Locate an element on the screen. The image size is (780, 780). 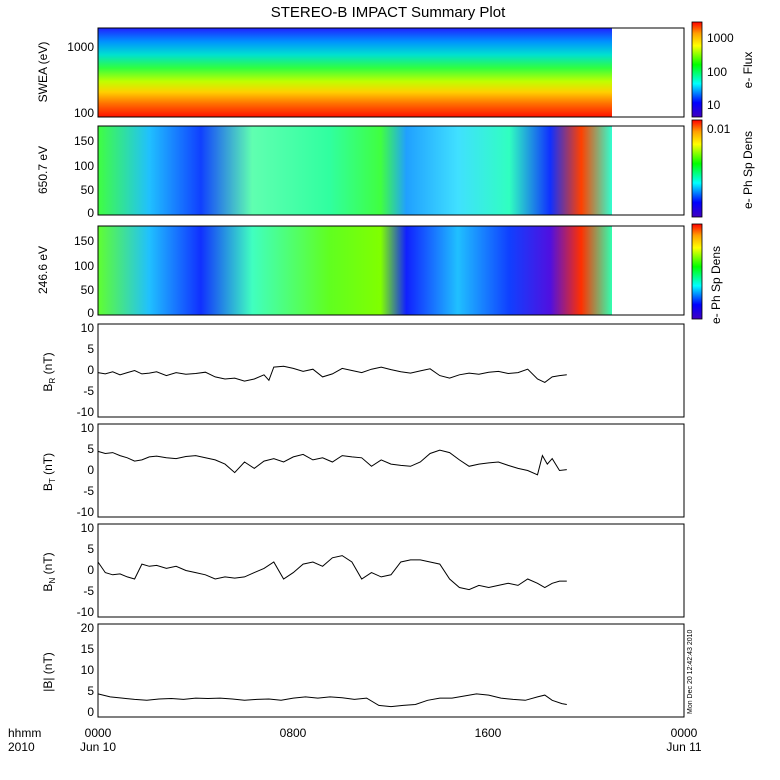
pa246-tick-50: 50 is located at coordinates (88, 290).